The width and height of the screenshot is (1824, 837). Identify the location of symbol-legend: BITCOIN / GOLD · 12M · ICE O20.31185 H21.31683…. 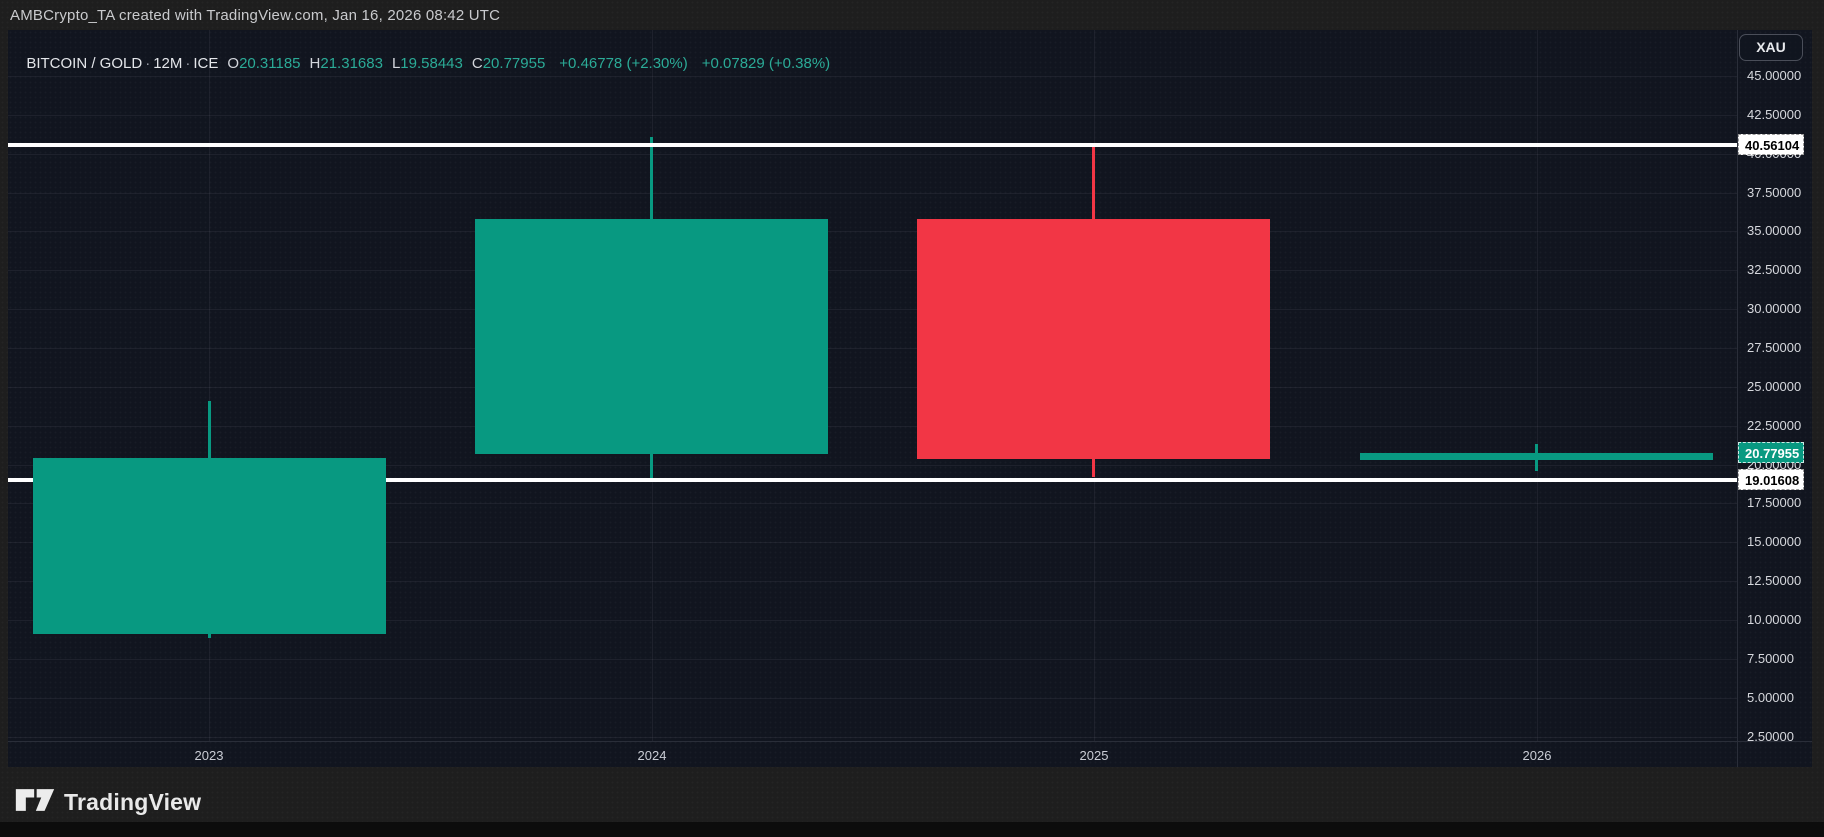
(424, 55).